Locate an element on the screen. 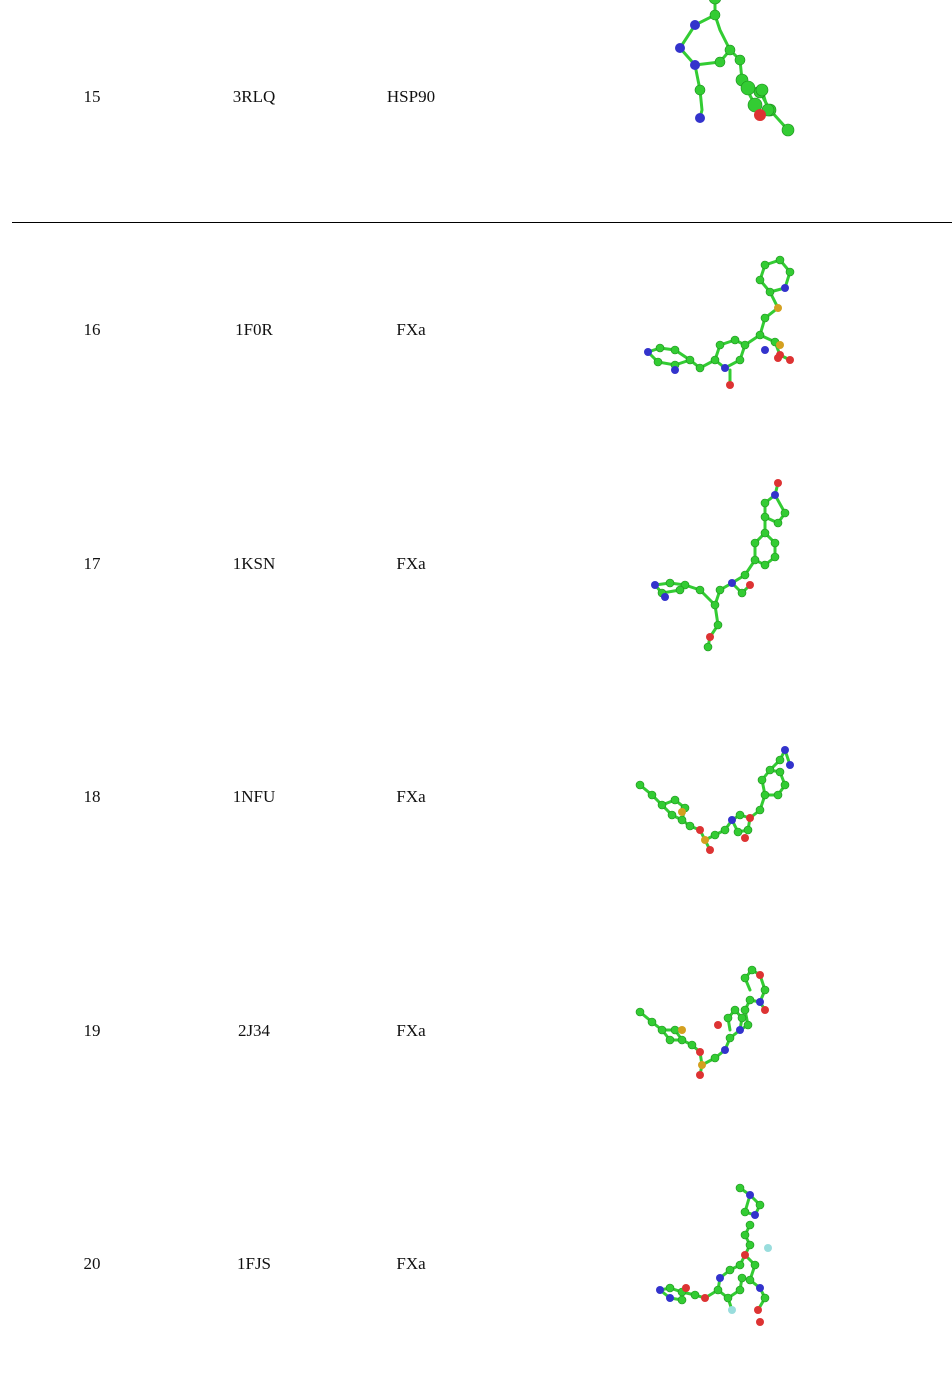  pdb-code: 2J34 is located at coordinates (254, 1030).